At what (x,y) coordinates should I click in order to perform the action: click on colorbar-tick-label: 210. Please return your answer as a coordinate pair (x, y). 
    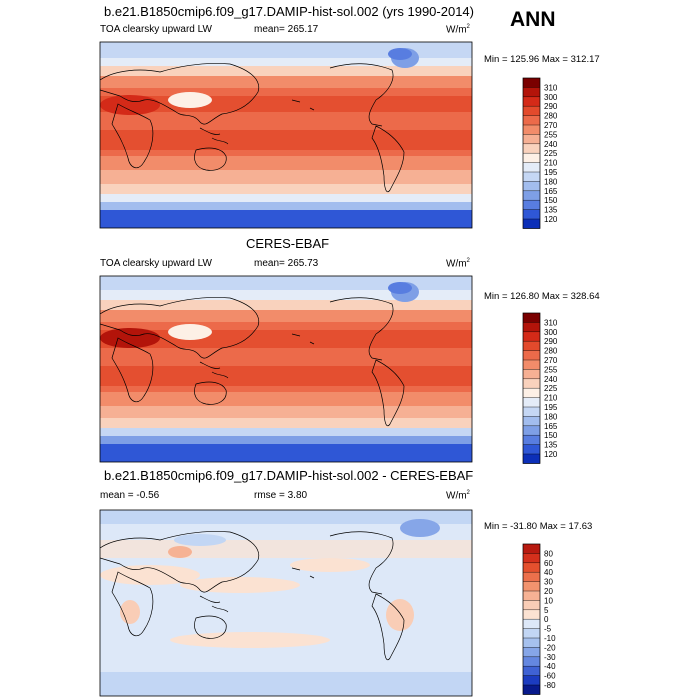
    Looking at the image, I should click on (551, 163).